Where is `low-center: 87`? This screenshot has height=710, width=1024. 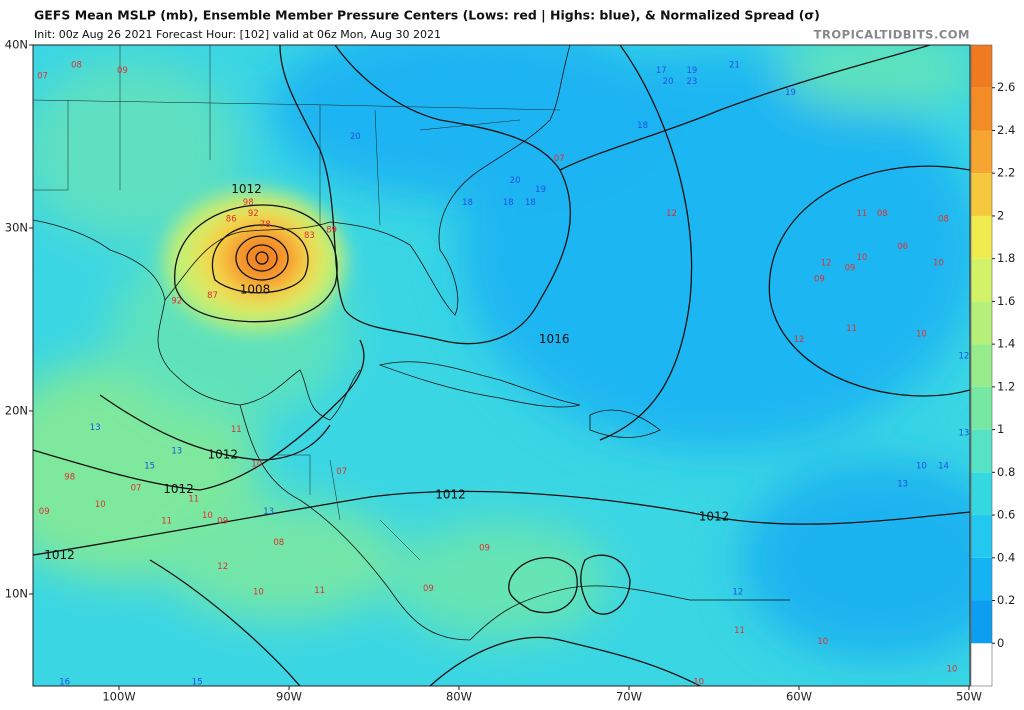 low-center: 87 is located at coordinates (212, 296).